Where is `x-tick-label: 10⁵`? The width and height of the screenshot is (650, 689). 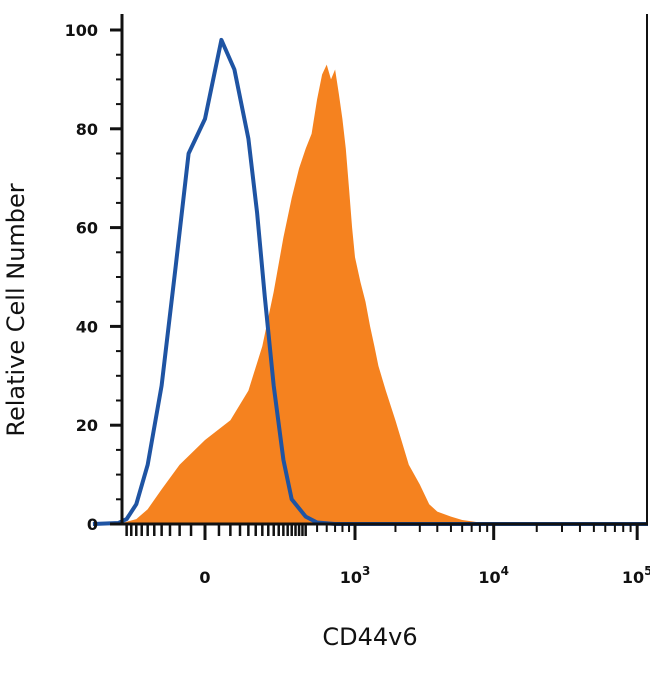
x-tick-label: 10⁵ is located at coordinates (636, 575).